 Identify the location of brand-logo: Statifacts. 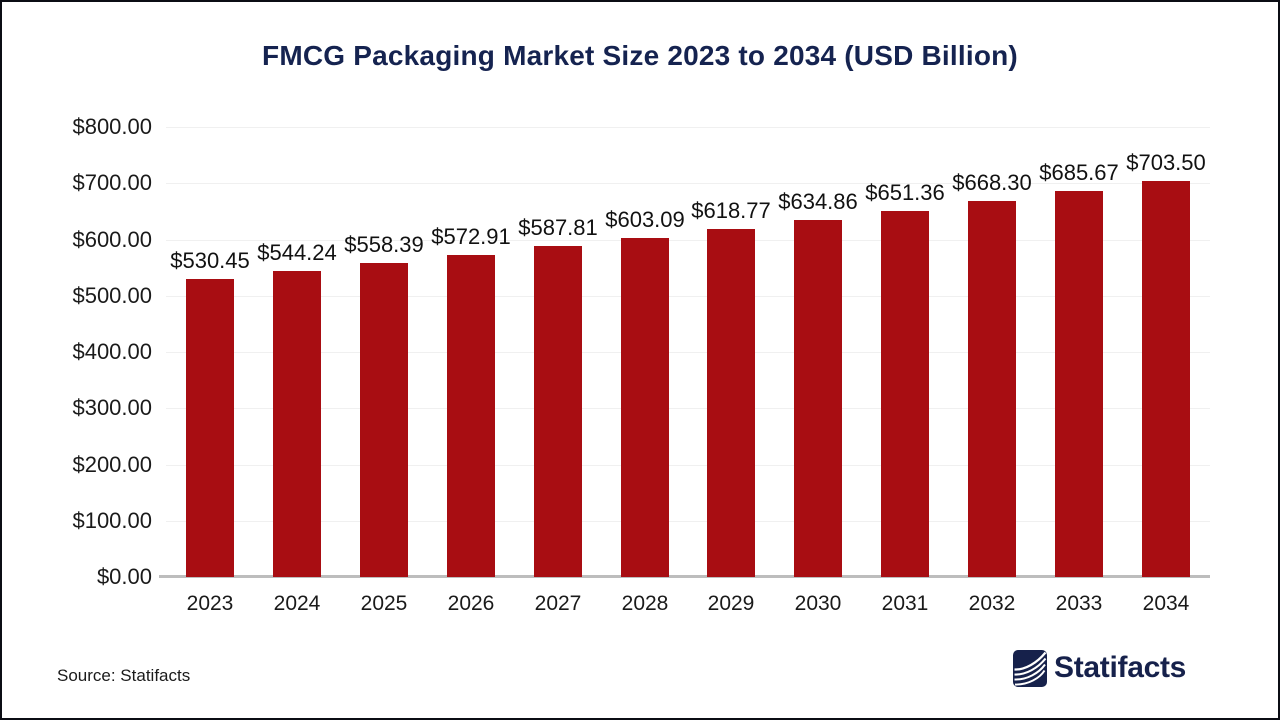
(1099, 668).